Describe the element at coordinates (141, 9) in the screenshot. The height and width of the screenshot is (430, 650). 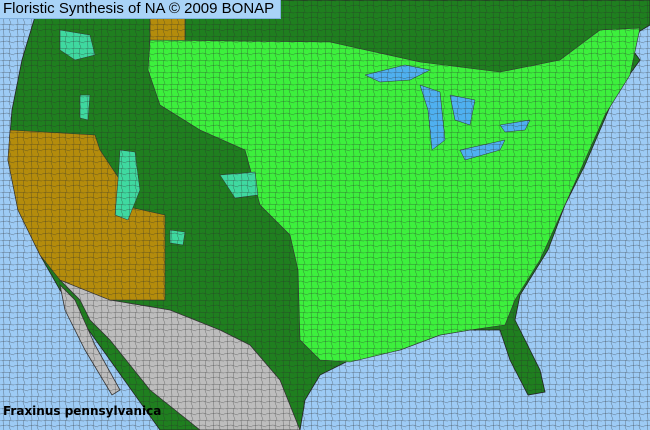
I see `map-title: Floristic Synthesis of NA © 2009 BONAP` at that location.